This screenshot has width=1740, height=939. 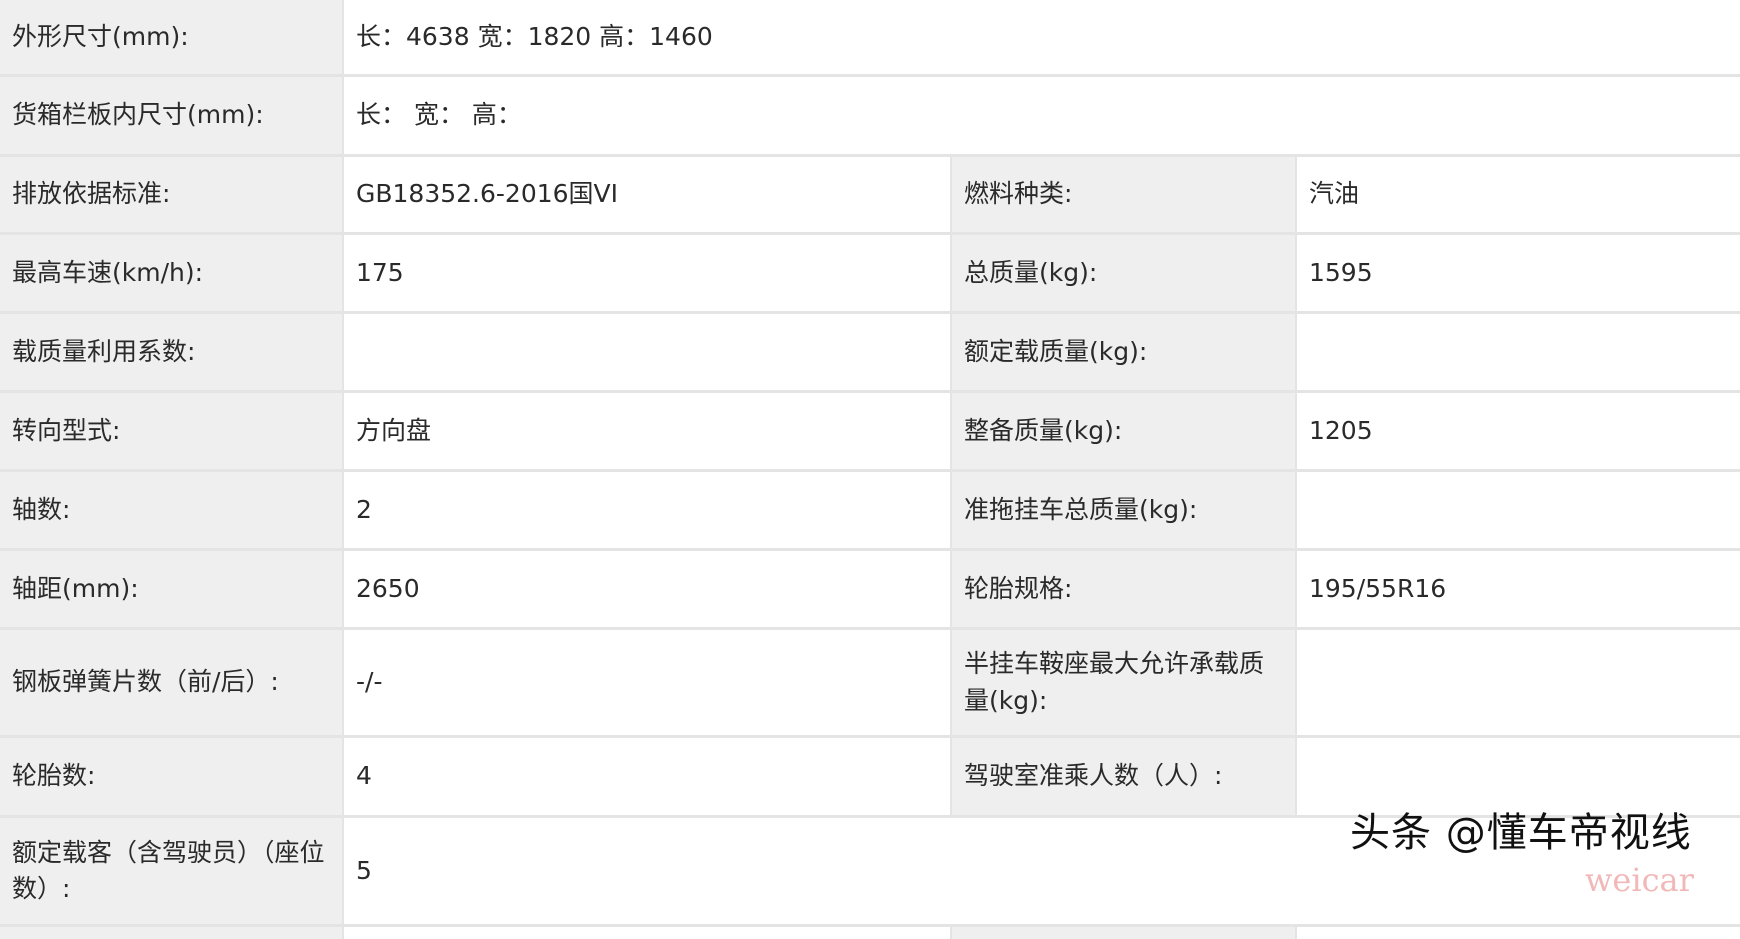 What do you see at coordinates (1042, 115) in the screenshot?
I see `spec-value: 长： 宽： 高：` at bounding box center [1042, 115].